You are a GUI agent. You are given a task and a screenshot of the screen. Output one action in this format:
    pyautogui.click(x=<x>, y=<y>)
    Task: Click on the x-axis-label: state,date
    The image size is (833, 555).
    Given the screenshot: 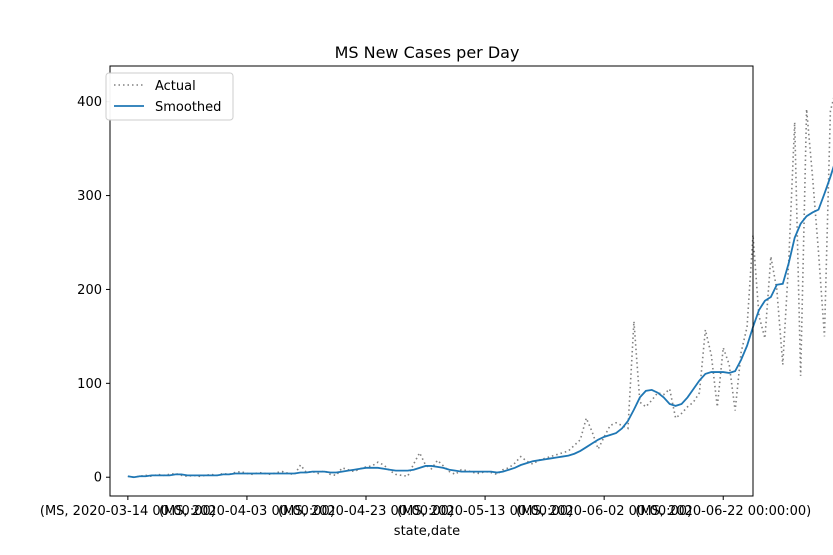 What is the action you would take?
    pyautogui.click(x=427, y=531)
    